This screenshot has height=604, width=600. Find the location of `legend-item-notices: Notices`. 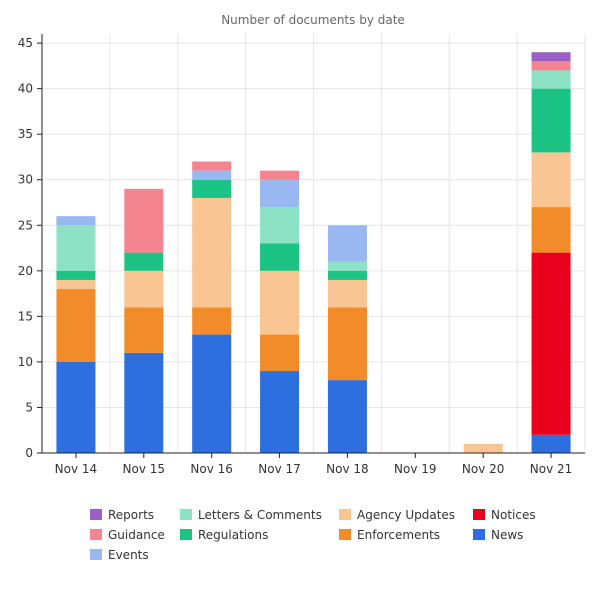

legend-item-notices: Notices is located at coordinates (504, 515).